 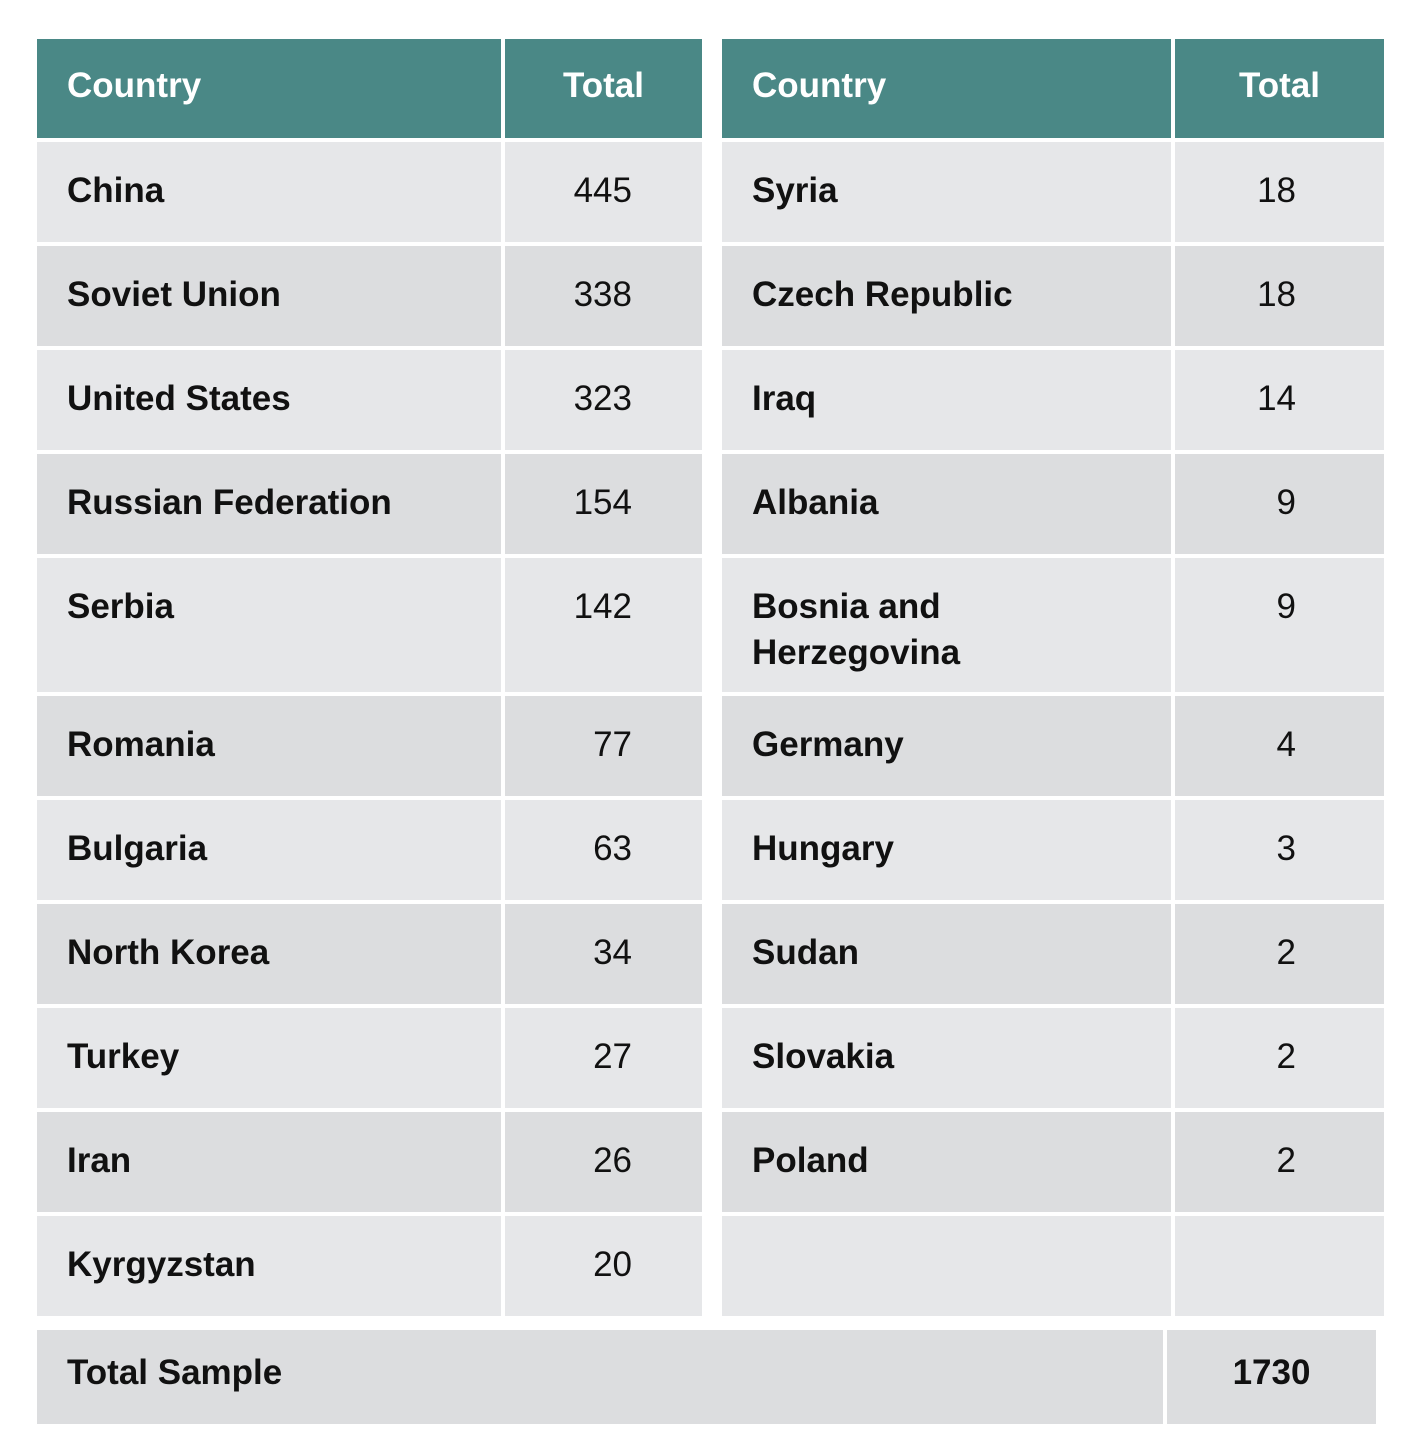 I want to click on header-country-left: Country, so click(x=269, y=88).